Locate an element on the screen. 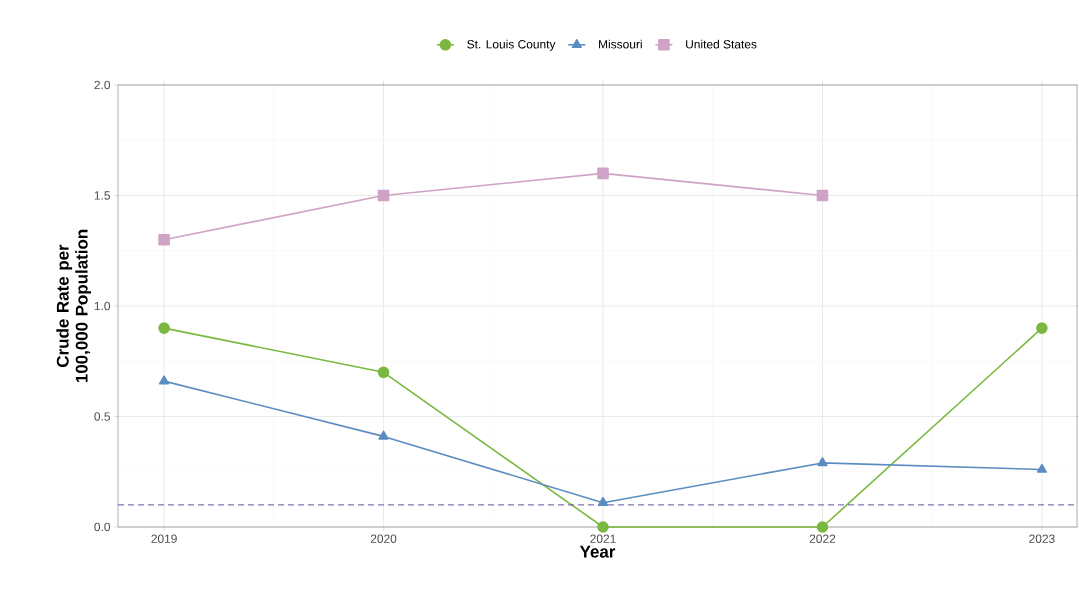 The width and height of the screenshot is (1079, 591). x-tick-label: 2023 is located at coordinates (1042, 538).